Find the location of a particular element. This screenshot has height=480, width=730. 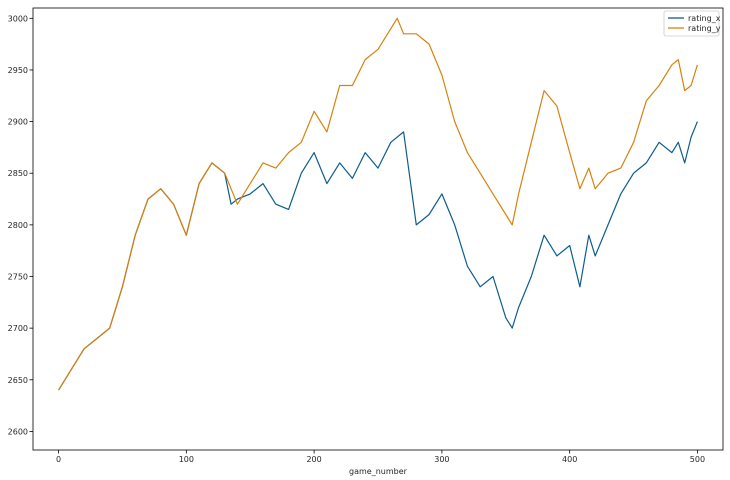

x-tick-label: 0 is located at coordinates (58, 459).